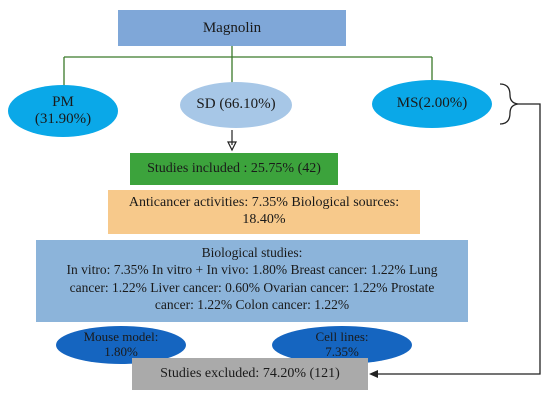 This screenshot has height=401, width=550. I want to click on studies-excluded-label: Studies excluded: 74.20% (121), so click(250, 373).